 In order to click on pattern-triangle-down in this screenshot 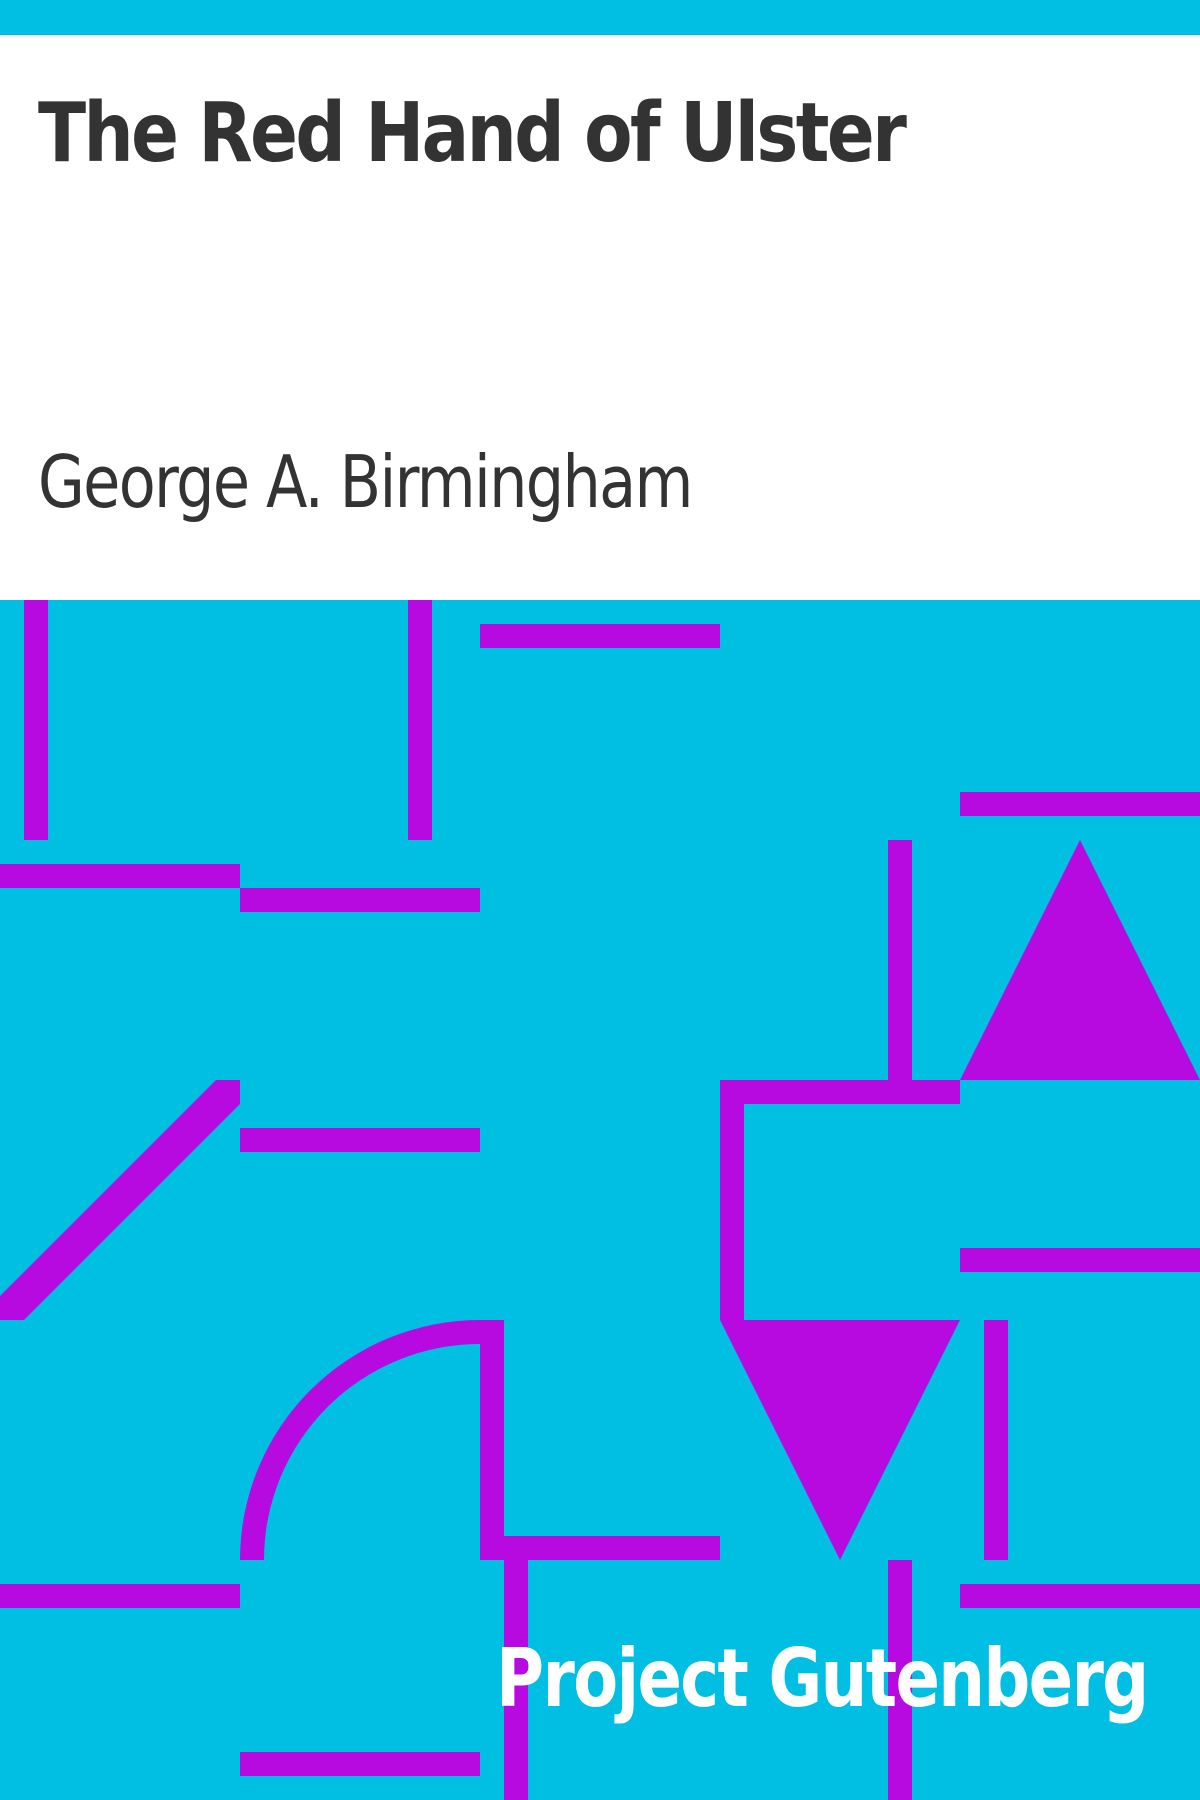, I will do `click(840, 1440)`.